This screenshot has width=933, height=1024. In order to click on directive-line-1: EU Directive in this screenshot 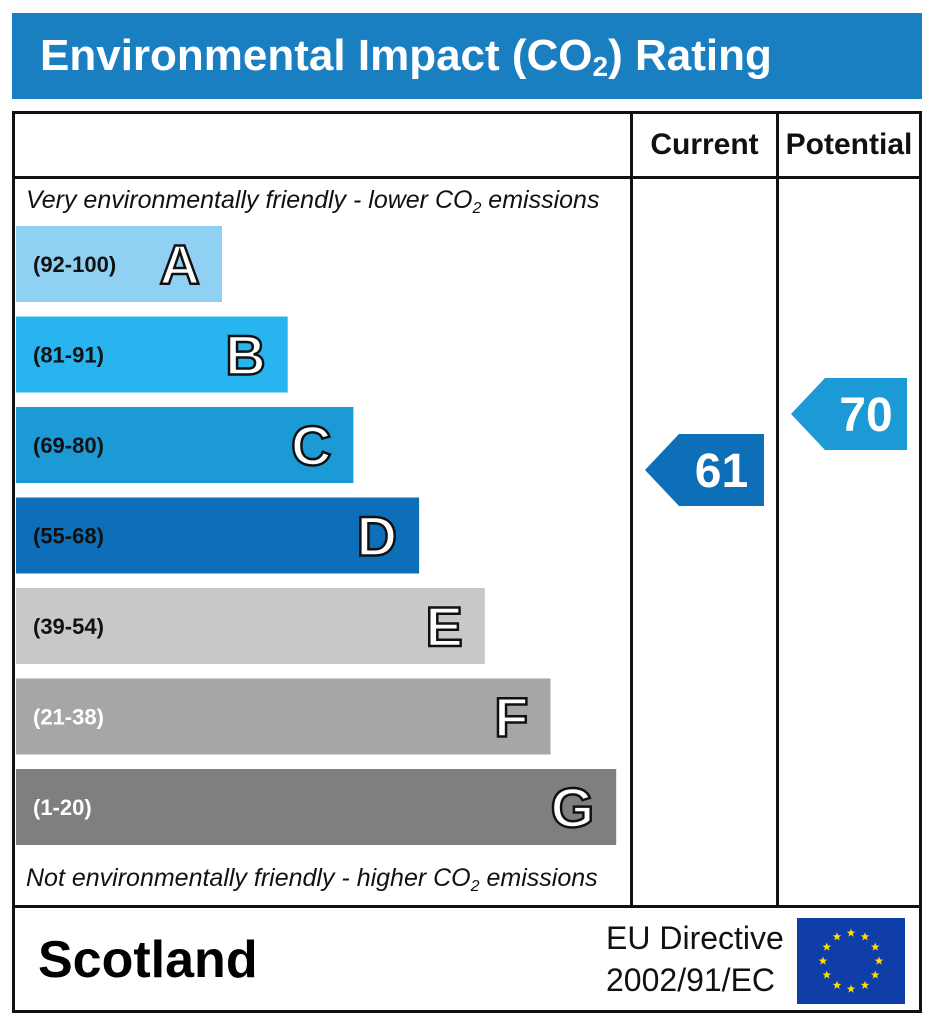, I will do `click(695, 938)`.